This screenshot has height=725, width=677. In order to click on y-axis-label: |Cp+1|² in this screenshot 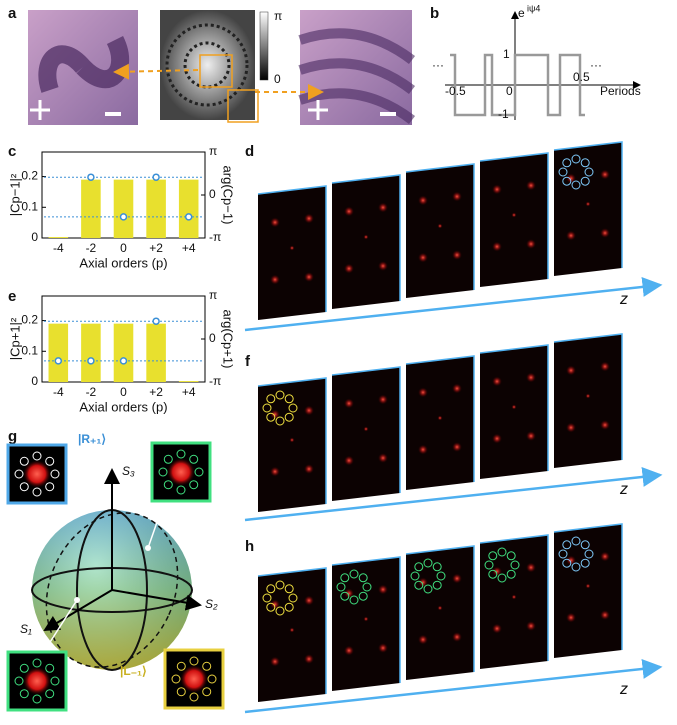, I will do `click(14, 338)`.